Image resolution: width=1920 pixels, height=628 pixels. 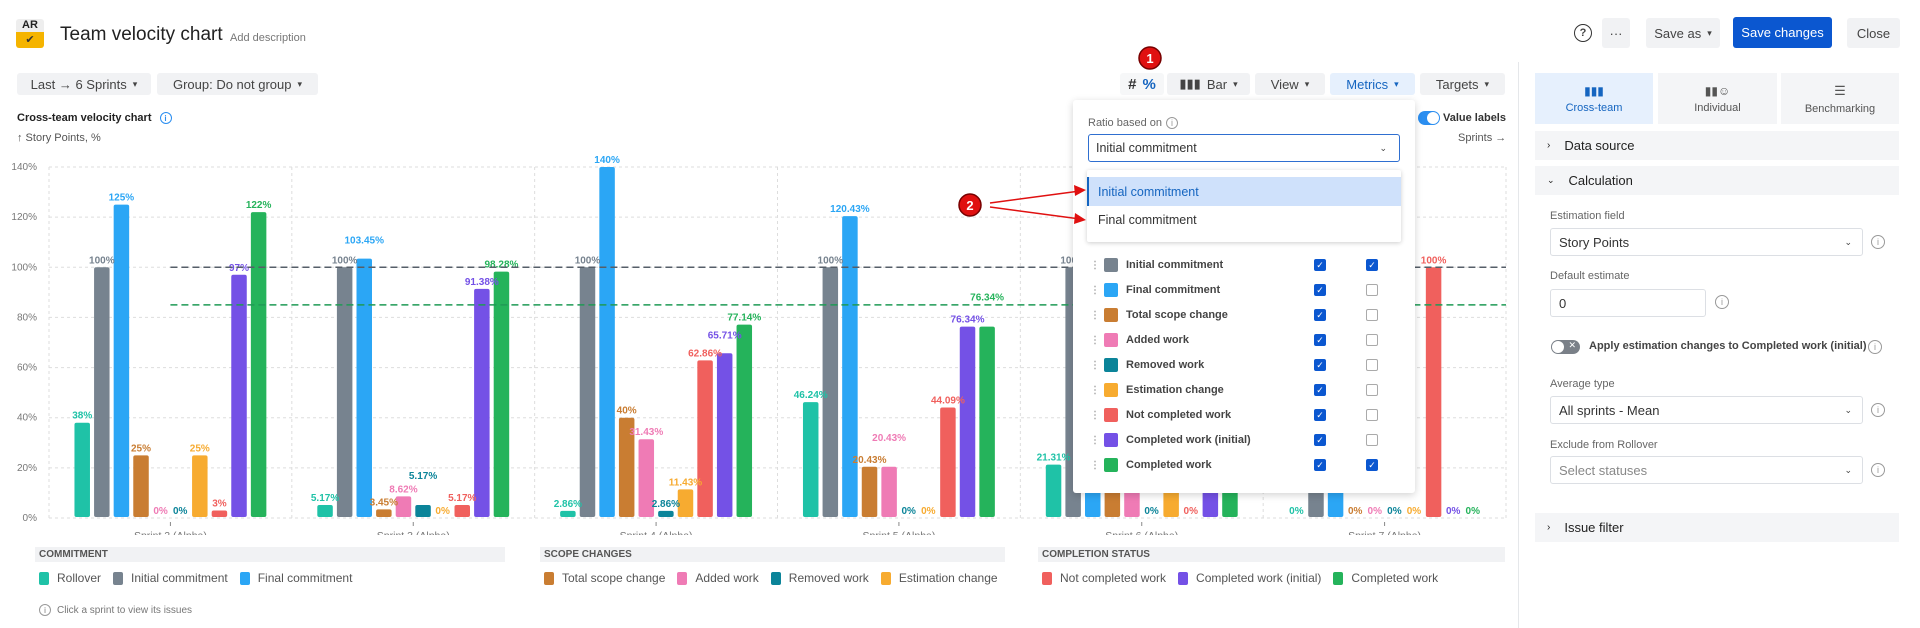 I want to click on group-filter: Group: Do not group ▾, so click(x=237, y=84).